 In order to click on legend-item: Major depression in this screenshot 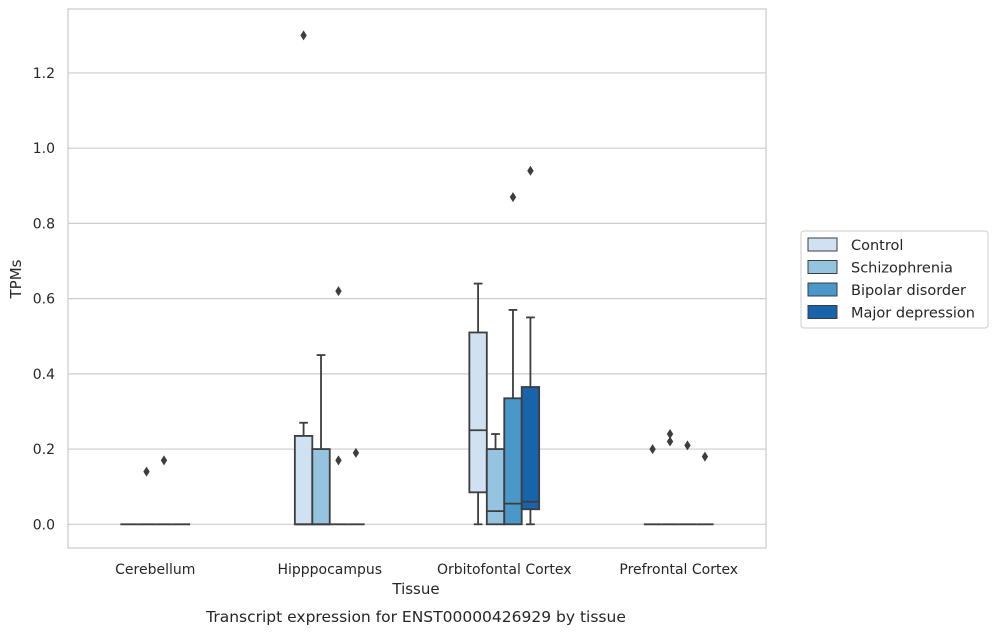, I will do `click(891, 313)`.